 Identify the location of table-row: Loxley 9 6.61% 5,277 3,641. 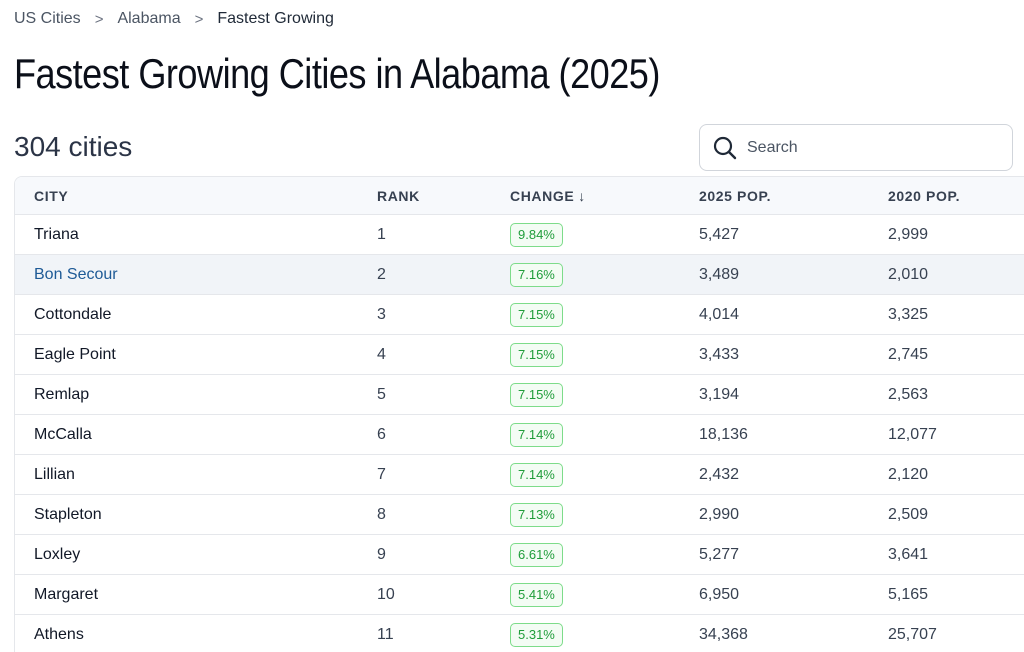
(519, 555).